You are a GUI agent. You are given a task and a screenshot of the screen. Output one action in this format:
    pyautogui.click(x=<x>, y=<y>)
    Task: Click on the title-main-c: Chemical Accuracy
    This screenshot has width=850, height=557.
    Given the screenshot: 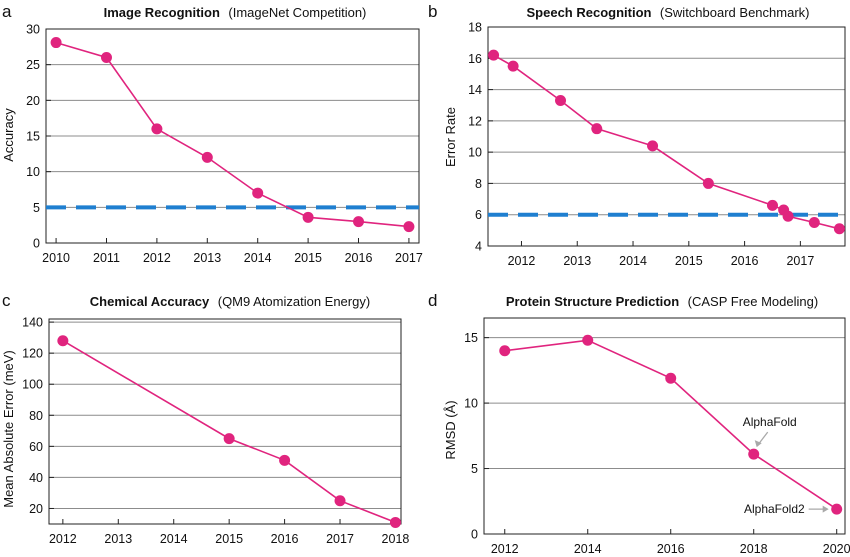 What is the action you would take?
    pyautogui.click(x=150, y=301)
    